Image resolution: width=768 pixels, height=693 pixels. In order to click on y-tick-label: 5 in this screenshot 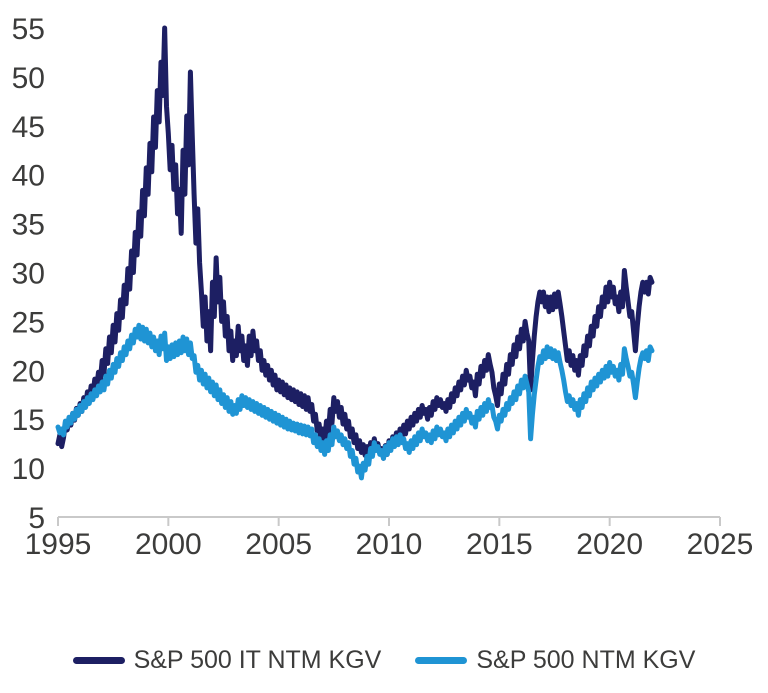, I will do `click(36, 518)`.